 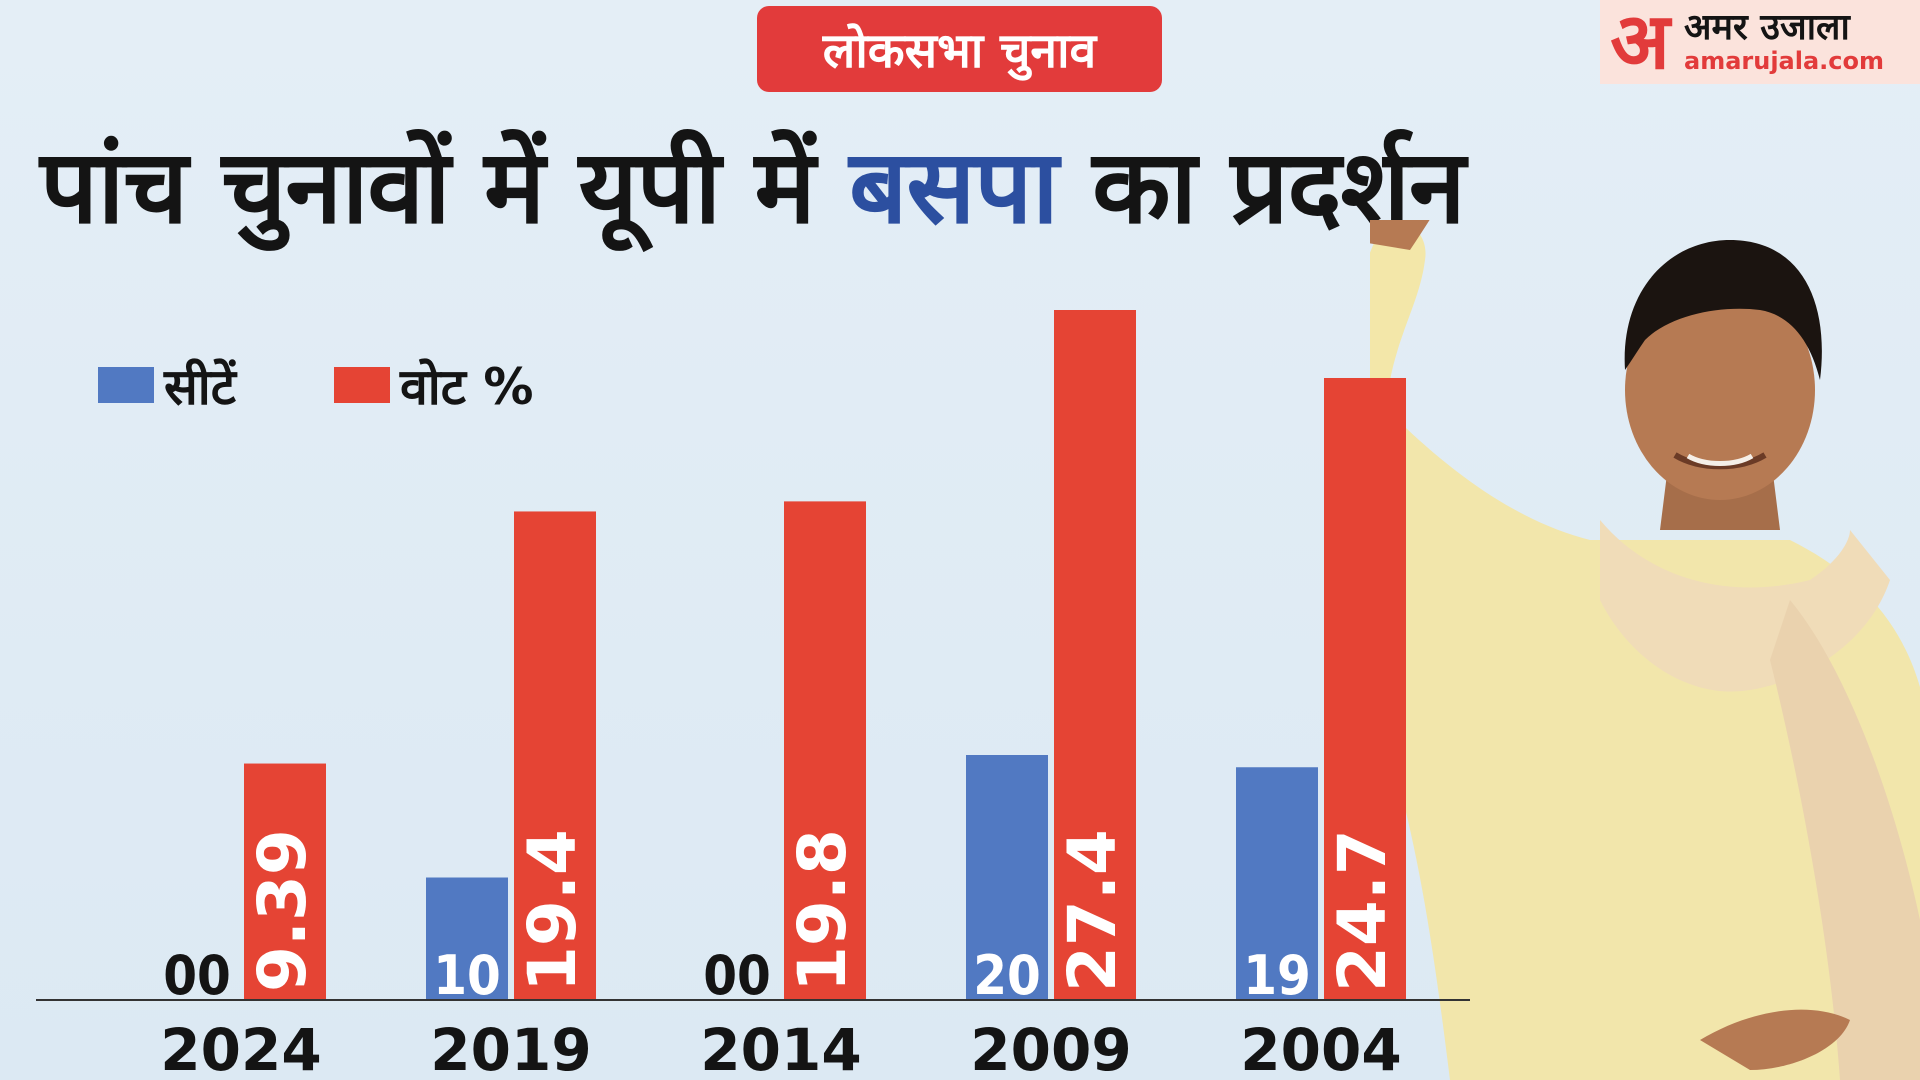 What do you see at coordinates (1092, 910) in the screenshot?
I see `votes-label-2009: 27.4` at bounding box center [1092, 910].